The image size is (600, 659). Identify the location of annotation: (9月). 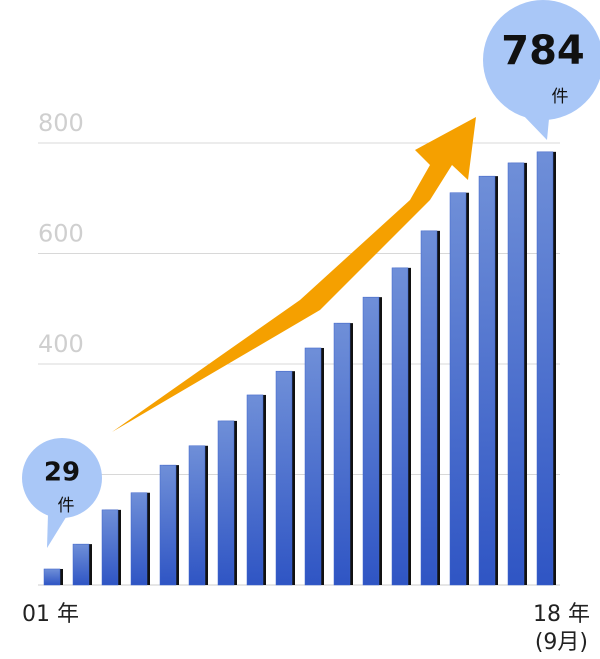
(561, 642).